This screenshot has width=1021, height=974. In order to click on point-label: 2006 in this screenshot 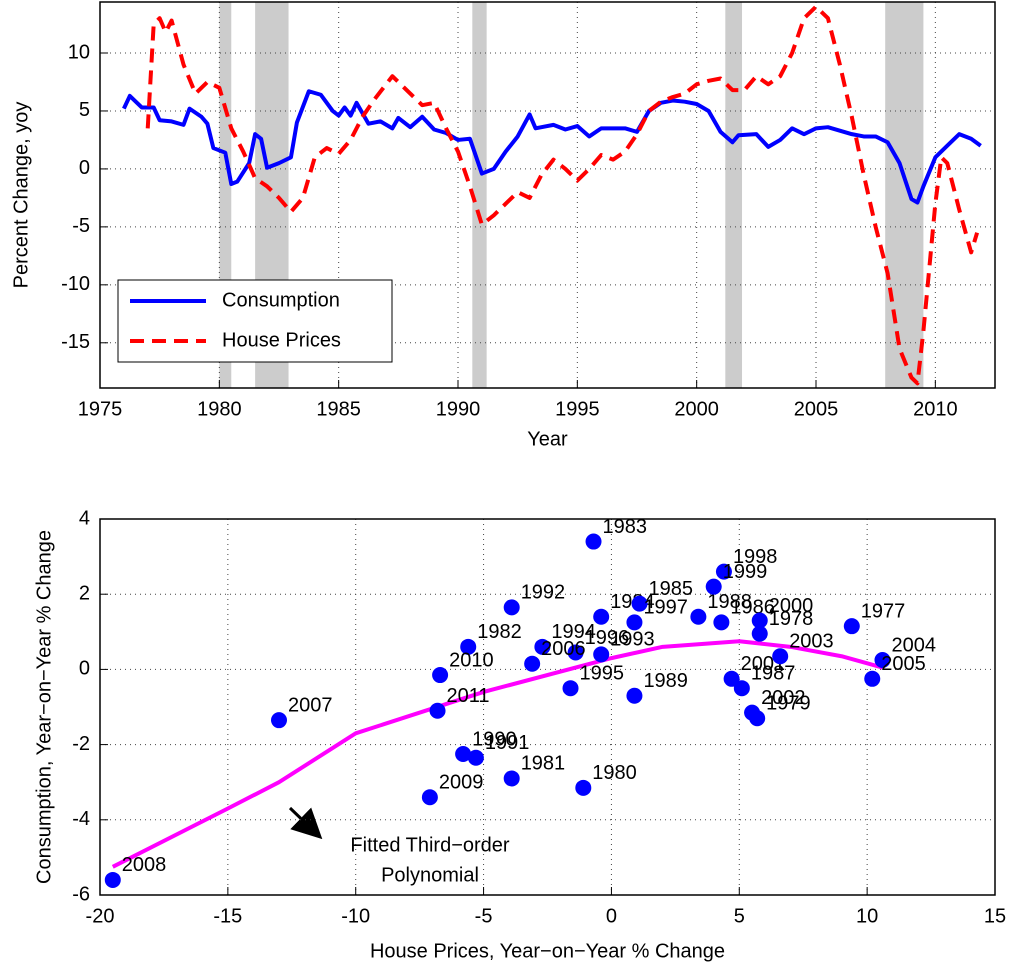, I will do `click(563, 649)`.